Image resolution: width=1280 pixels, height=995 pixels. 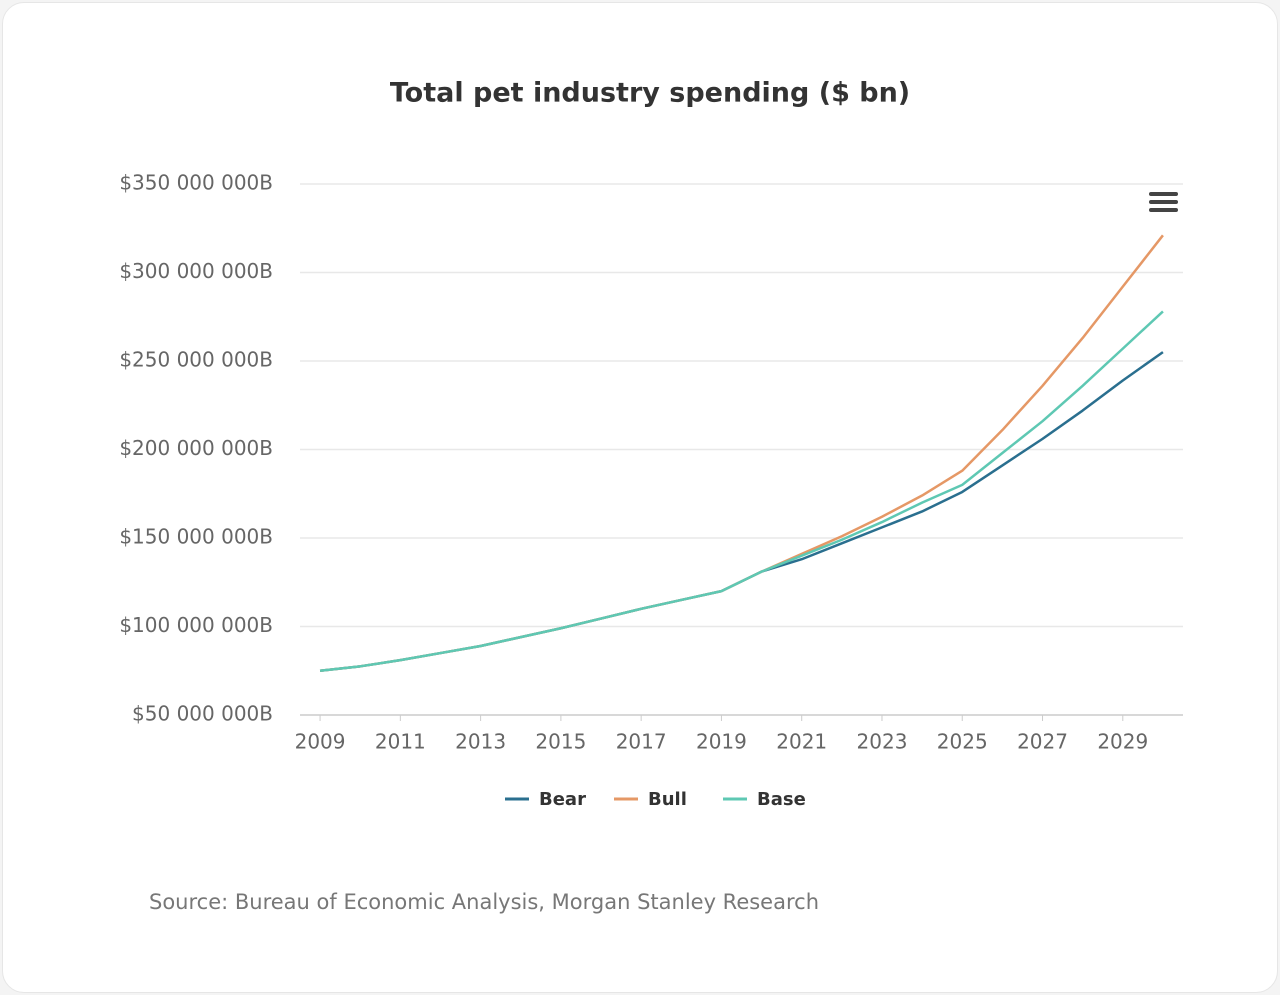 I want to click on x-tick-label: 2015, so click(x=560, y=742).